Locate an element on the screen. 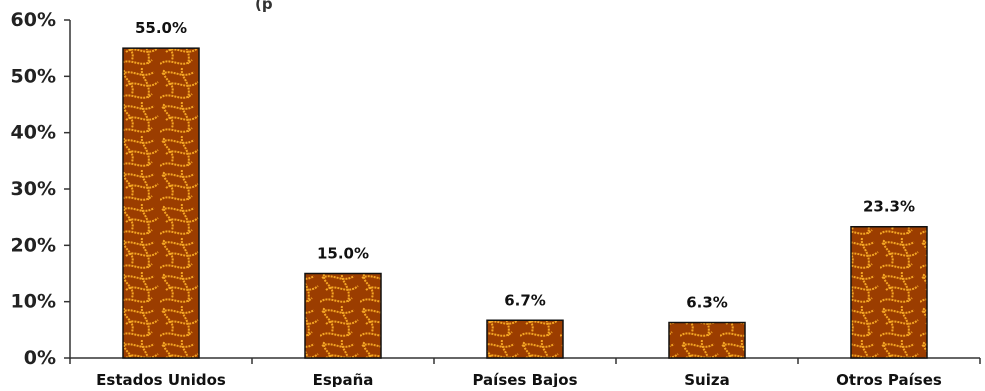  y-axis: 0% 10% 20% 30% 40% 50% 60% is located at coordinates (41, 189).